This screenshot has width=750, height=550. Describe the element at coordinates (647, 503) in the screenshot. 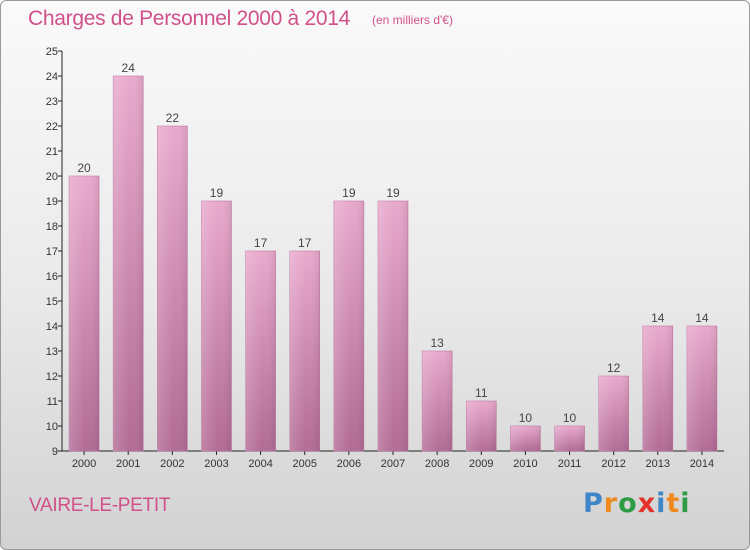

I see `logo-letter: x` at that location.